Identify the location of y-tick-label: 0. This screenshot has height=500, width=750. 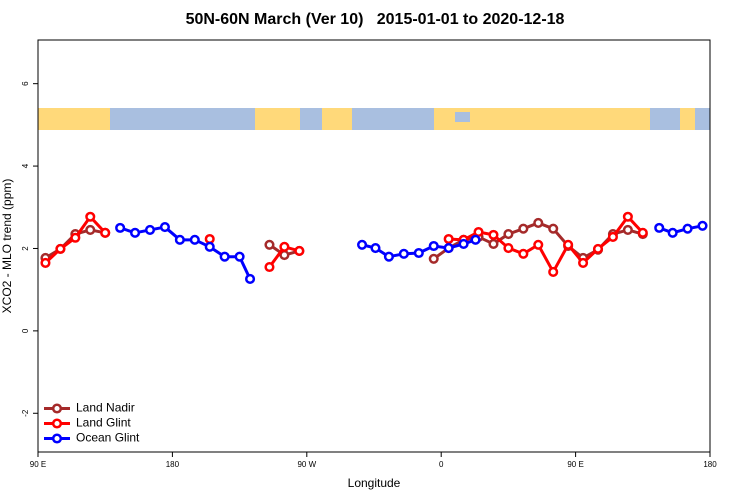
(25, 330).